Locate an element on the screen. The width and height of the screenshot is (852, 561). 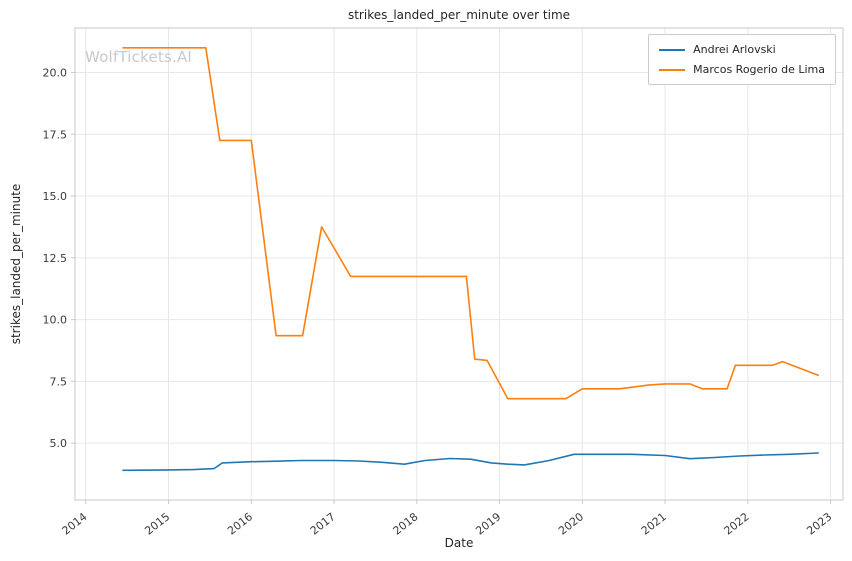
x-tick-label: 2023 is located at coordinates (819, 523).